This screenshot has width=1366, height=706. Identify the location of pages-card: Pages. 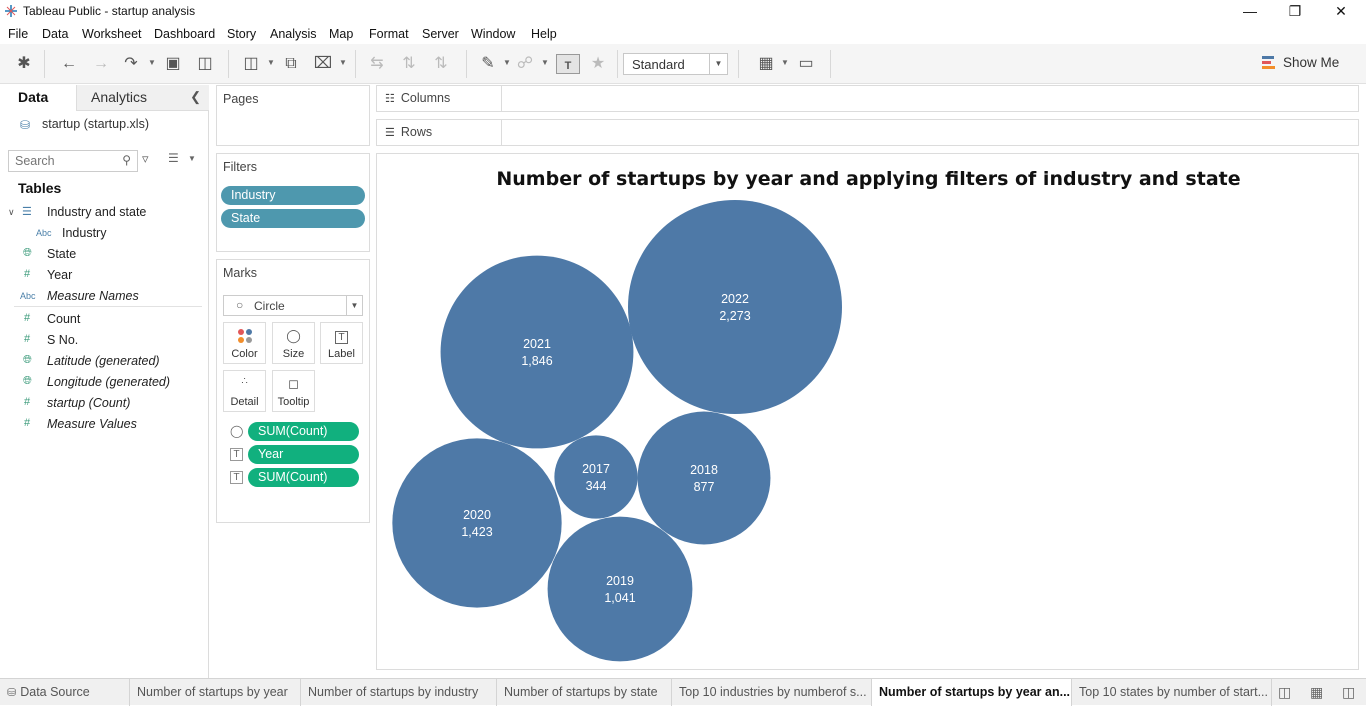
(293, 115).